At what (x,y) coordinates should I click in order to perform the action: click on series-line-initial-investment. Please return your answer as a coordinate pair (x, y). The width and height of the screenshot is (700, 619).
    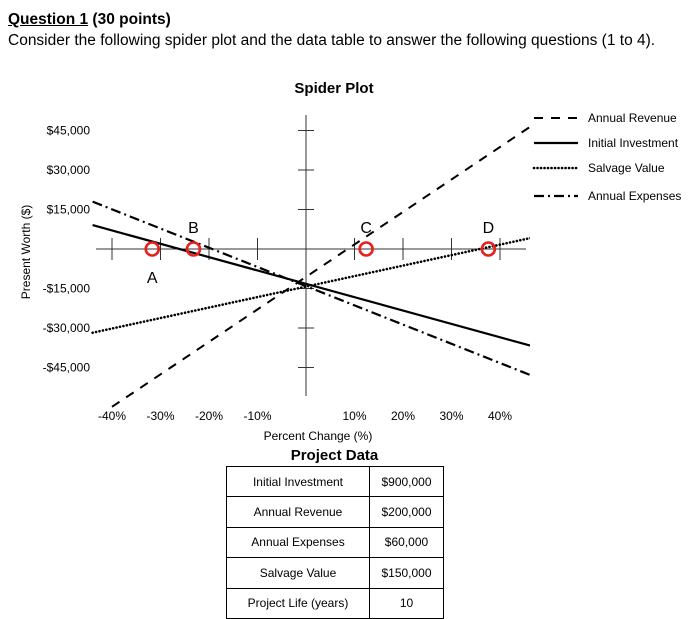
    Looking at the image, I should click on (311, 285).